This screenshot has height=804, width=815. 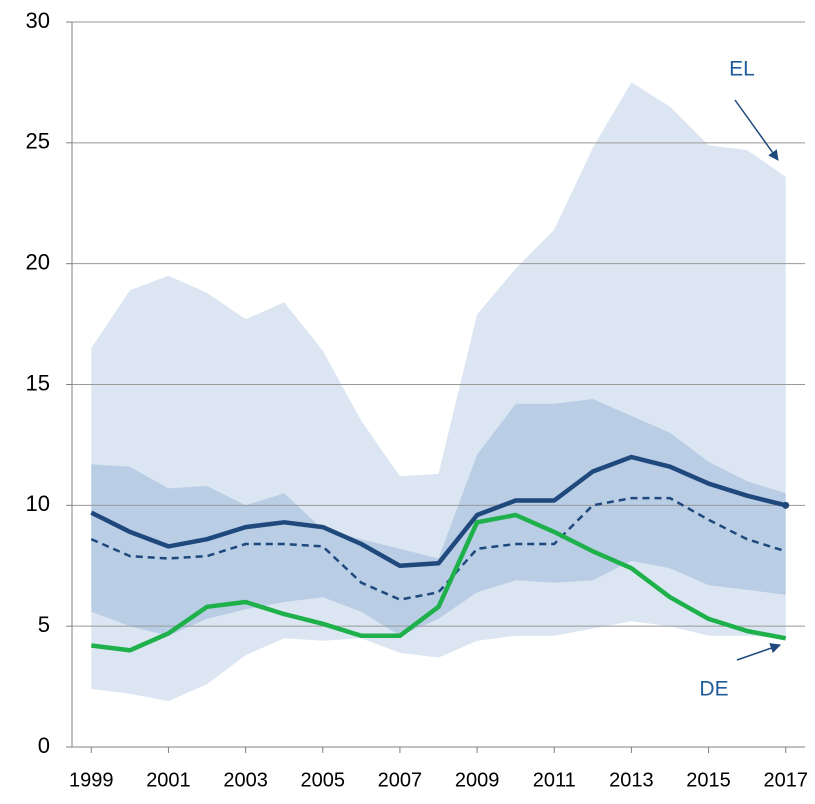 What do you see at coordinates (713, 689) in the screenshot?
I see `annotation: DE` at bounding box center [713, 689].